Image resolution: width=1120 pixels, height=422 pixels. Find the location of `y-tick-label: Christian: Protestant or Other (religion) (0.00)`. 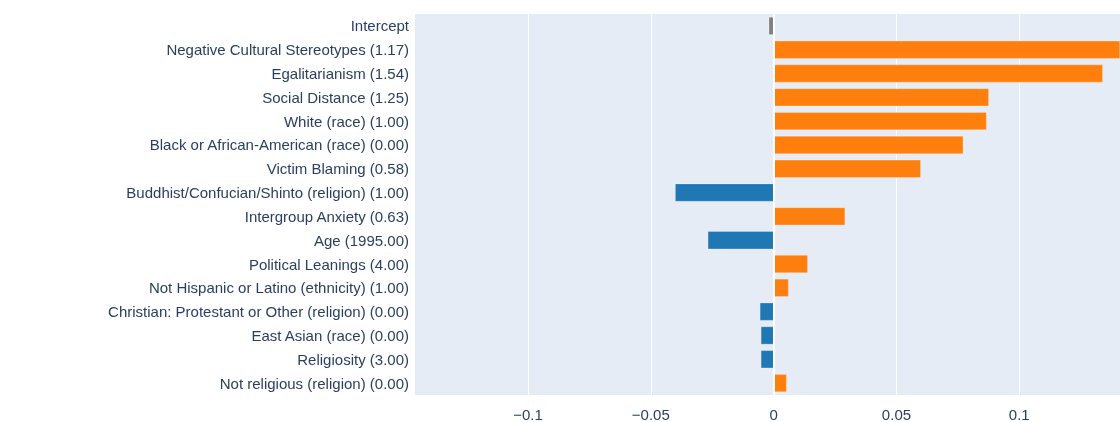

y-tick-label: Christian: Protestant or Other (religion) (0.00) is located at coordinates (258, 312).